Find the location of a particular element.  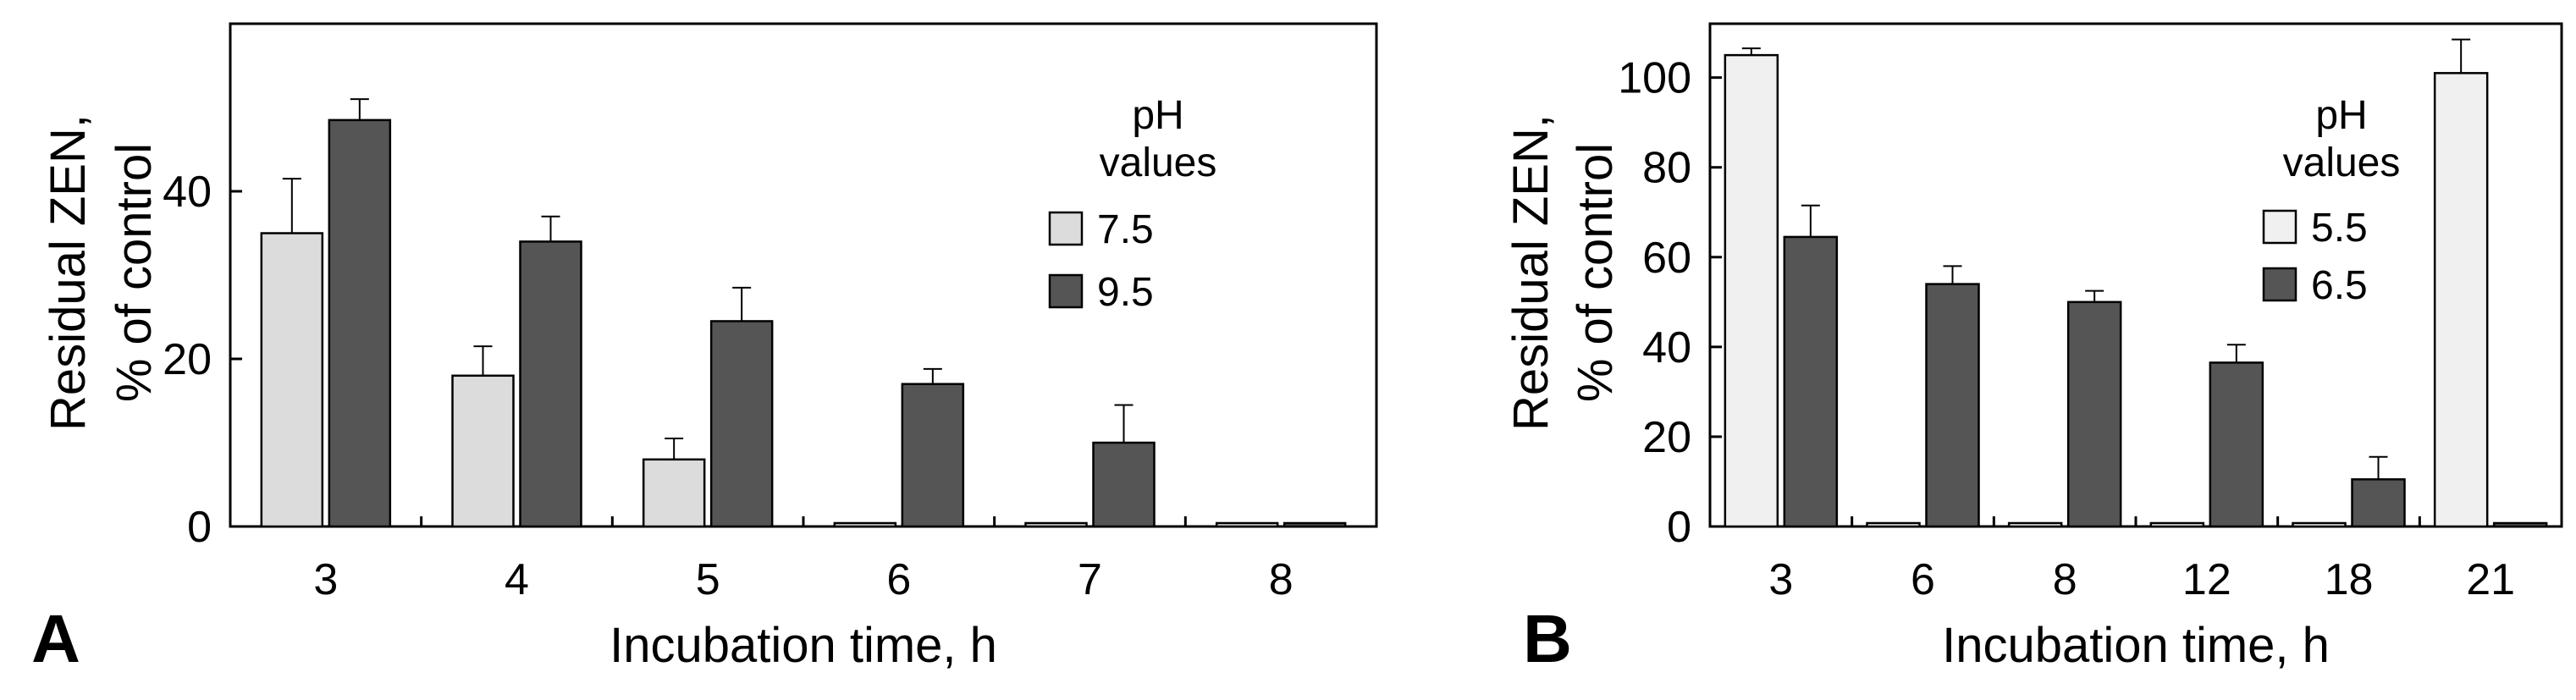

bar-7.5-7 is located at coordinates (1056, 524).